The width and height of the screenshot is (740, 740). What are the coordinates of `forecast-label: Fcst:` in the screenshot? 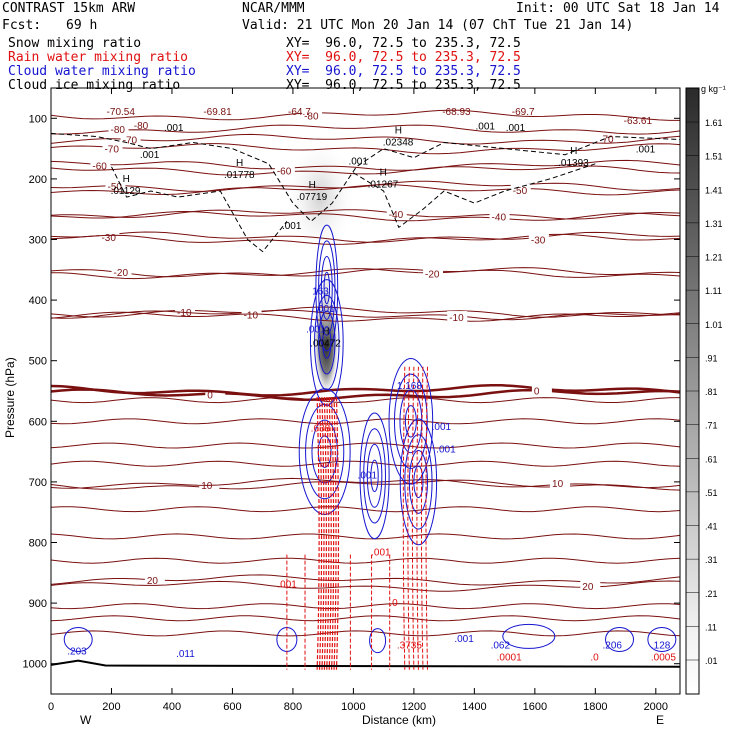 It's located at (22, 25).